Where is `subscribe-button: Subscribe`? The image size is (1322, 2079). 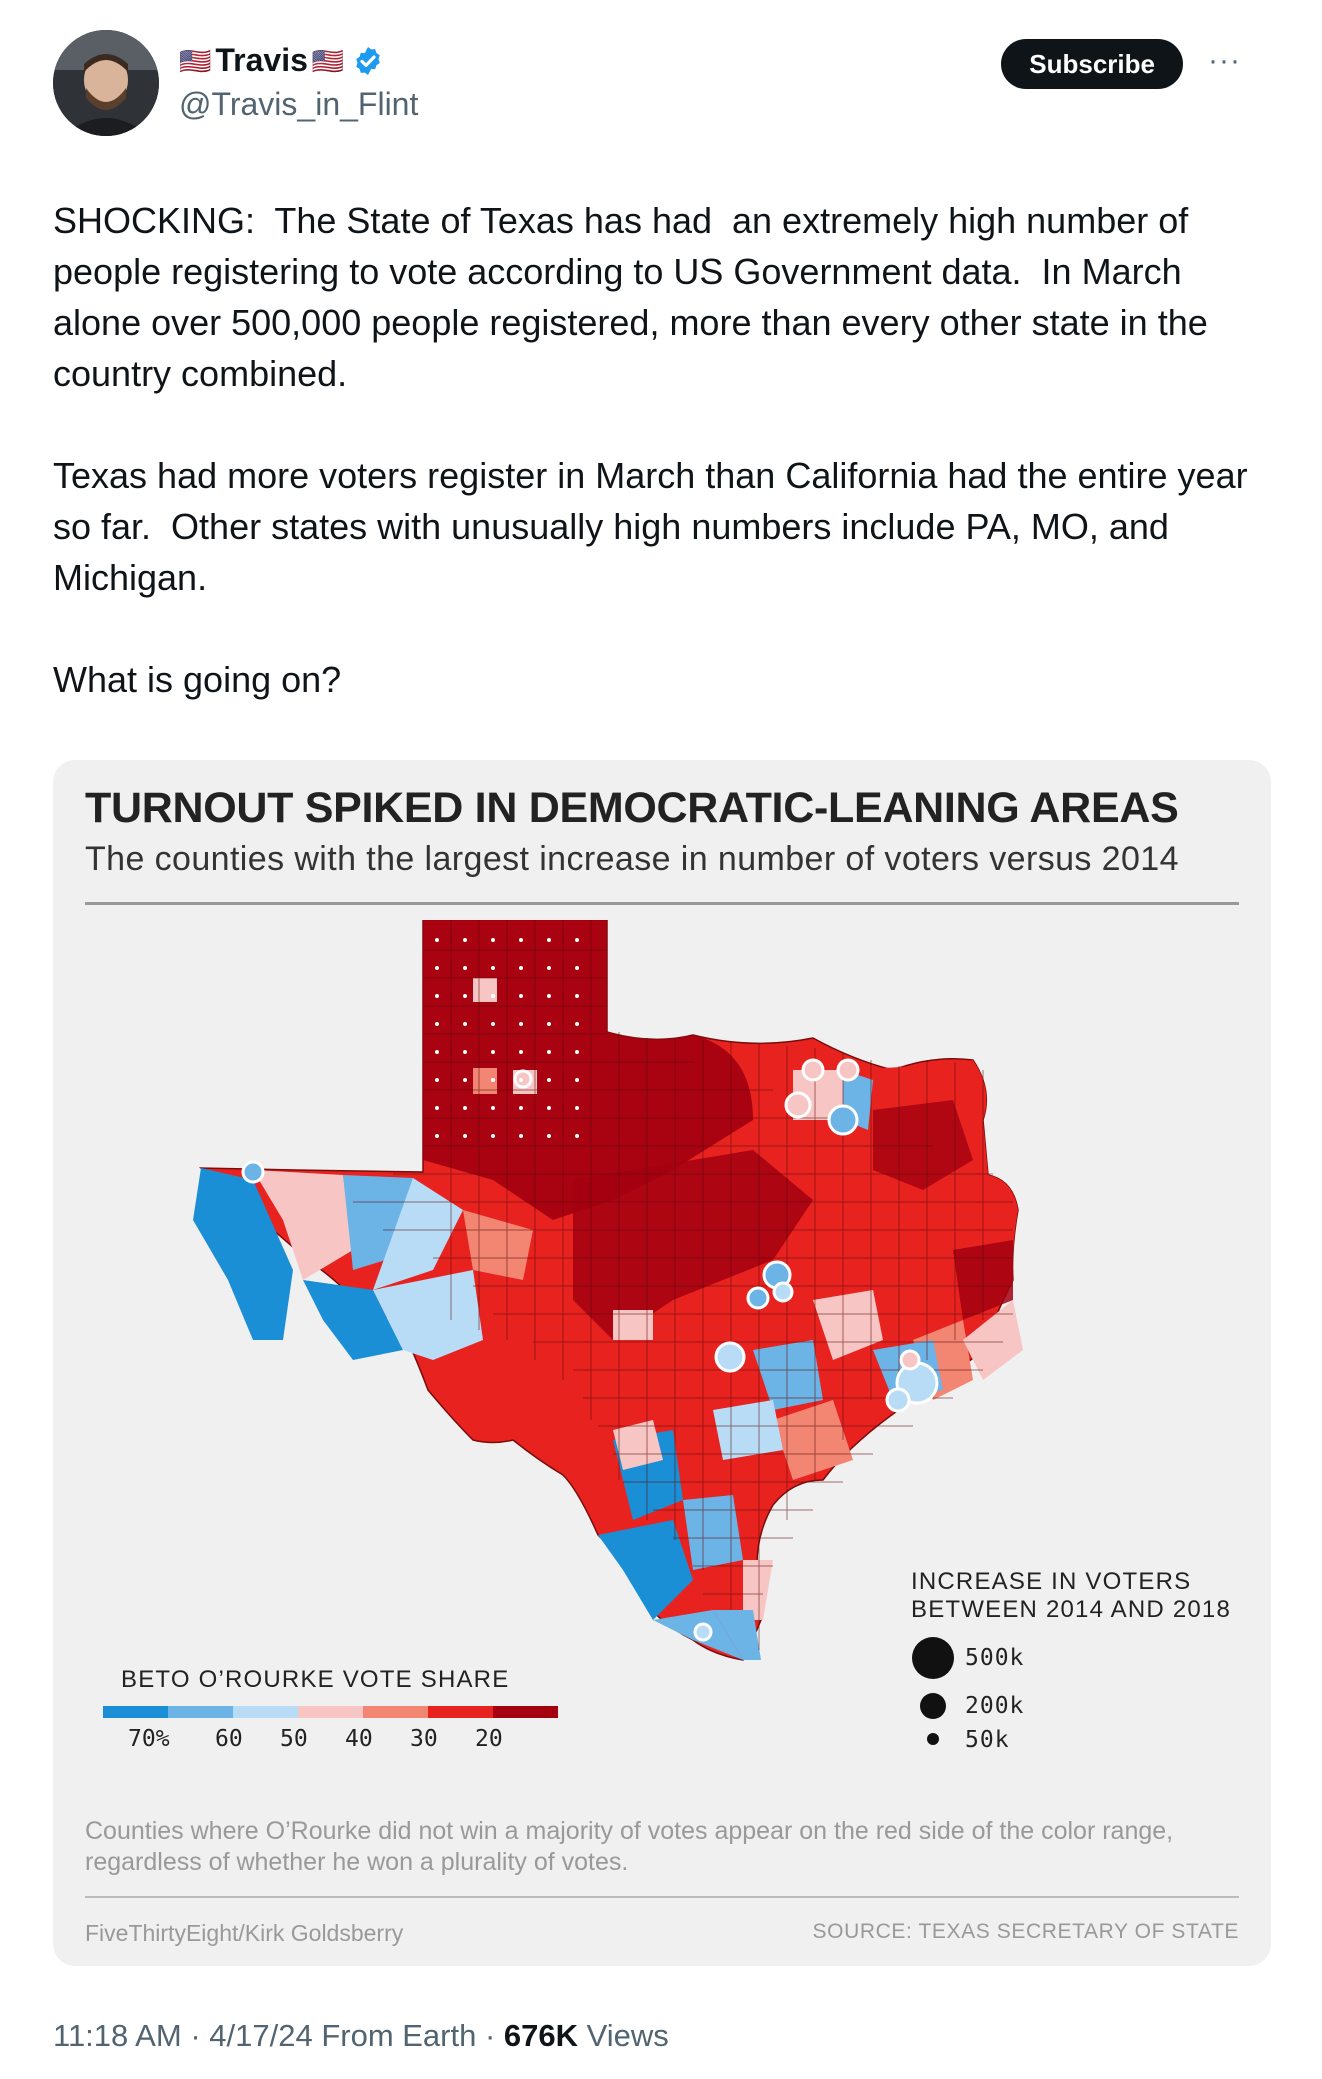 subscribe-button: Subscribe is located at coordinates (1092, 64).